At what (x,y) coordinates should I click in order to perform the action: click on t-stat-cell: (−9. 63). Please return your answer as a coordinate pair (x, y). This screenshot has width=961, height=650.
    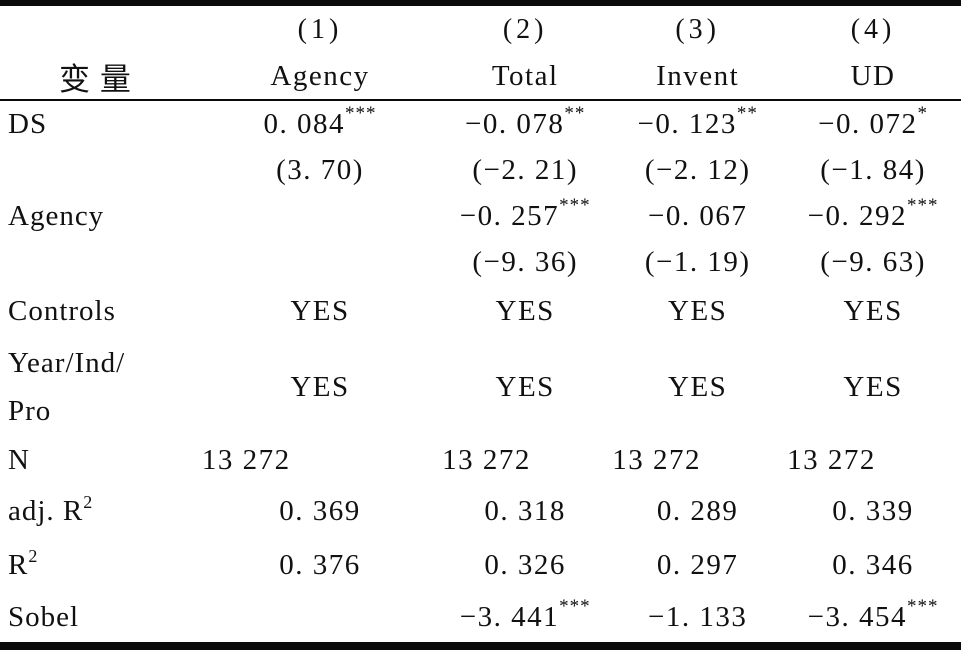
    Looking at the image, I should click on (873, 262).